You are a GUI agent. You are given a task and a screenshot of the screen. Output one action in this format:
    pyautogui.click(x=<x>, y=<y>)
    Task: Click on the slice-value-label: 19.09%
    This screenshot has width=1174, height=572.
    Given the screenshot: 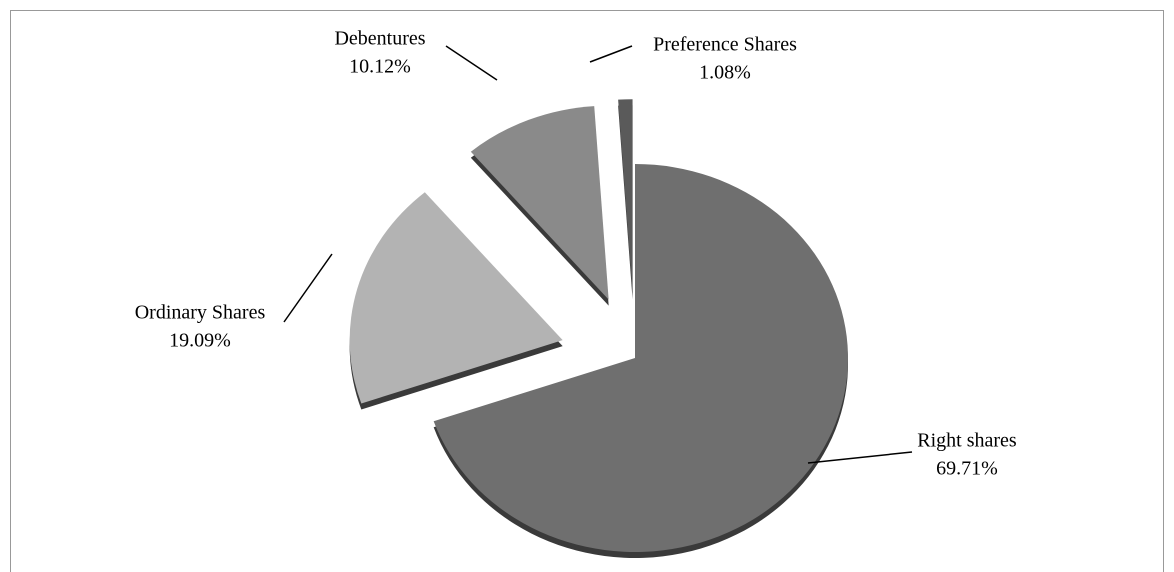 What is the action you would take?
    pyautogui.click(x=200, y=341)
    